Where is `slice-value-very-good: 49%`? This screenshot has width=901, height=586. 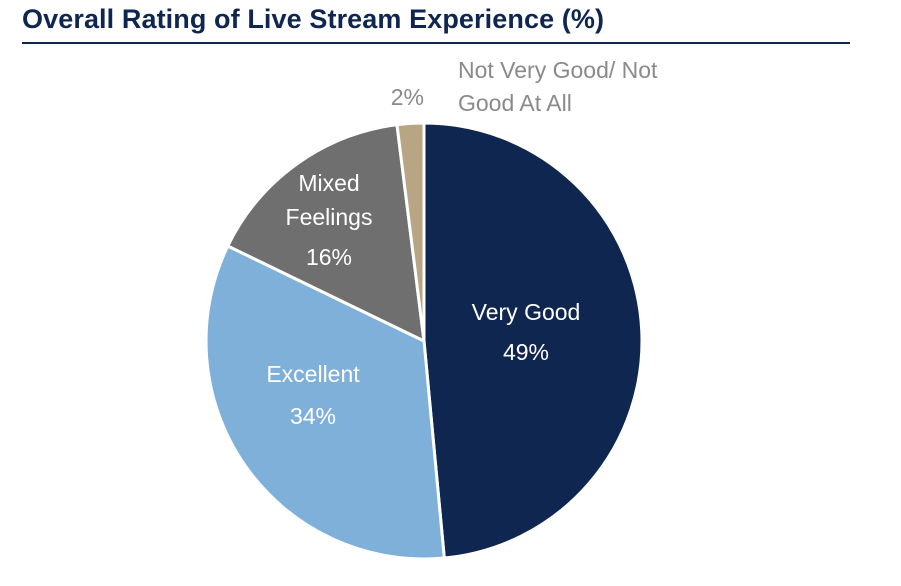
slice-value-very-good: 49% is located at coordinates (526, 352).